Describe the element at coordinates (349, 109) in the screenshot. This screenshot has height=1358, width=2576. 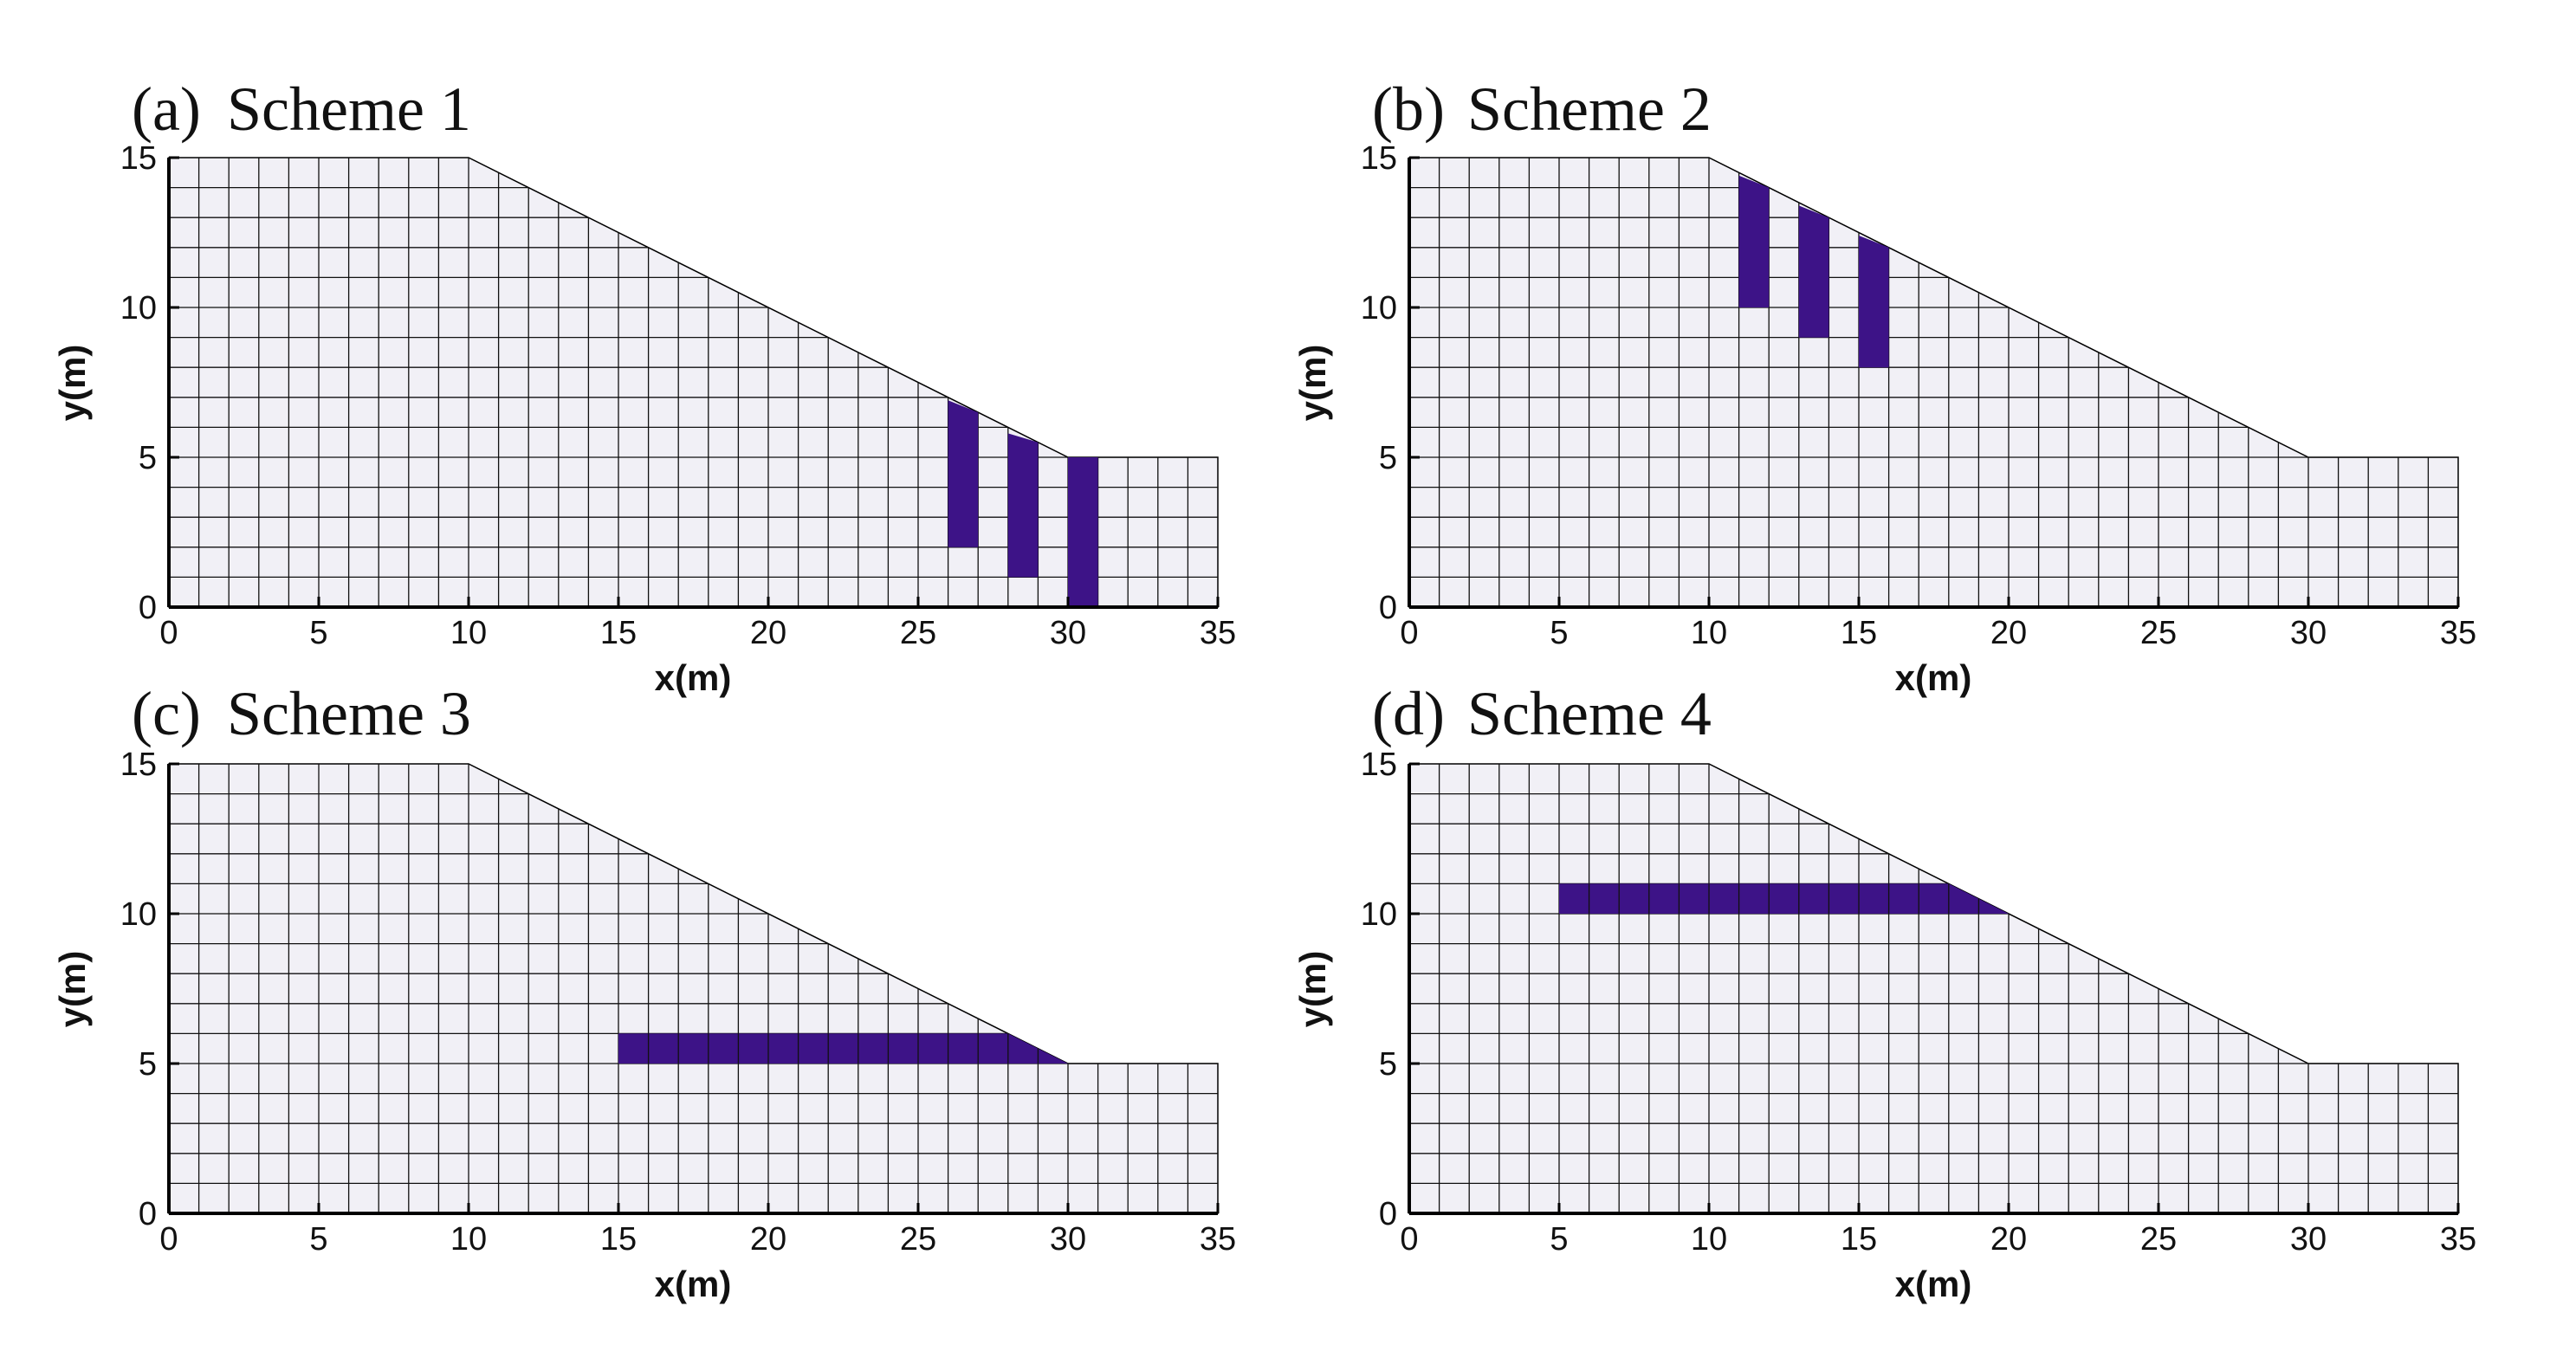
I see `panel-scheme-title: Scheme 1` at that location.